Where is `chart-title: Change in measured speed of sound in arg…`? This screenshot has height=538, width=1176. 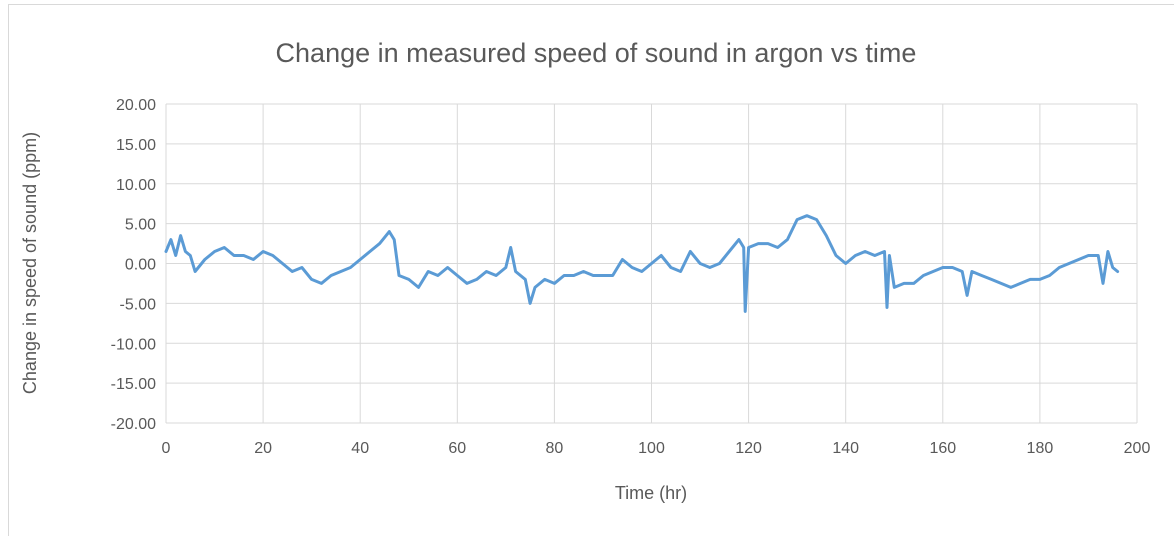 chart-title: Change in measured speed of sound in arg… is located at coordinates (596, 53).